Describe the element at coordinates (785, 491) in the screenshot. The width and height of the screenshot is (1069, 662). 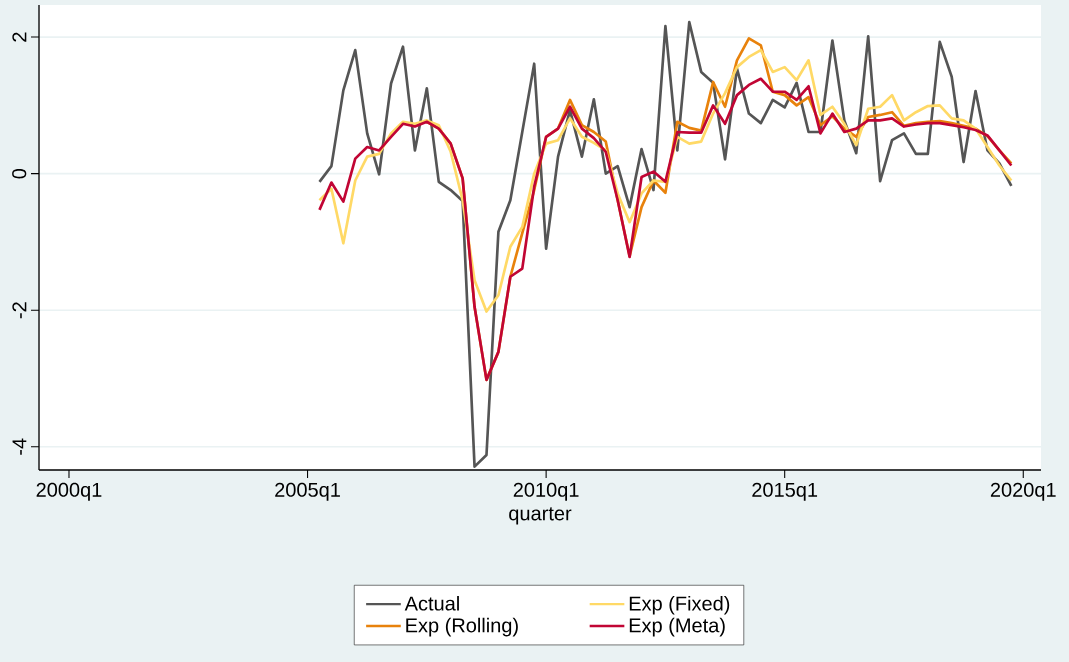
I see `x-tick-label: 2015q1` at that location.